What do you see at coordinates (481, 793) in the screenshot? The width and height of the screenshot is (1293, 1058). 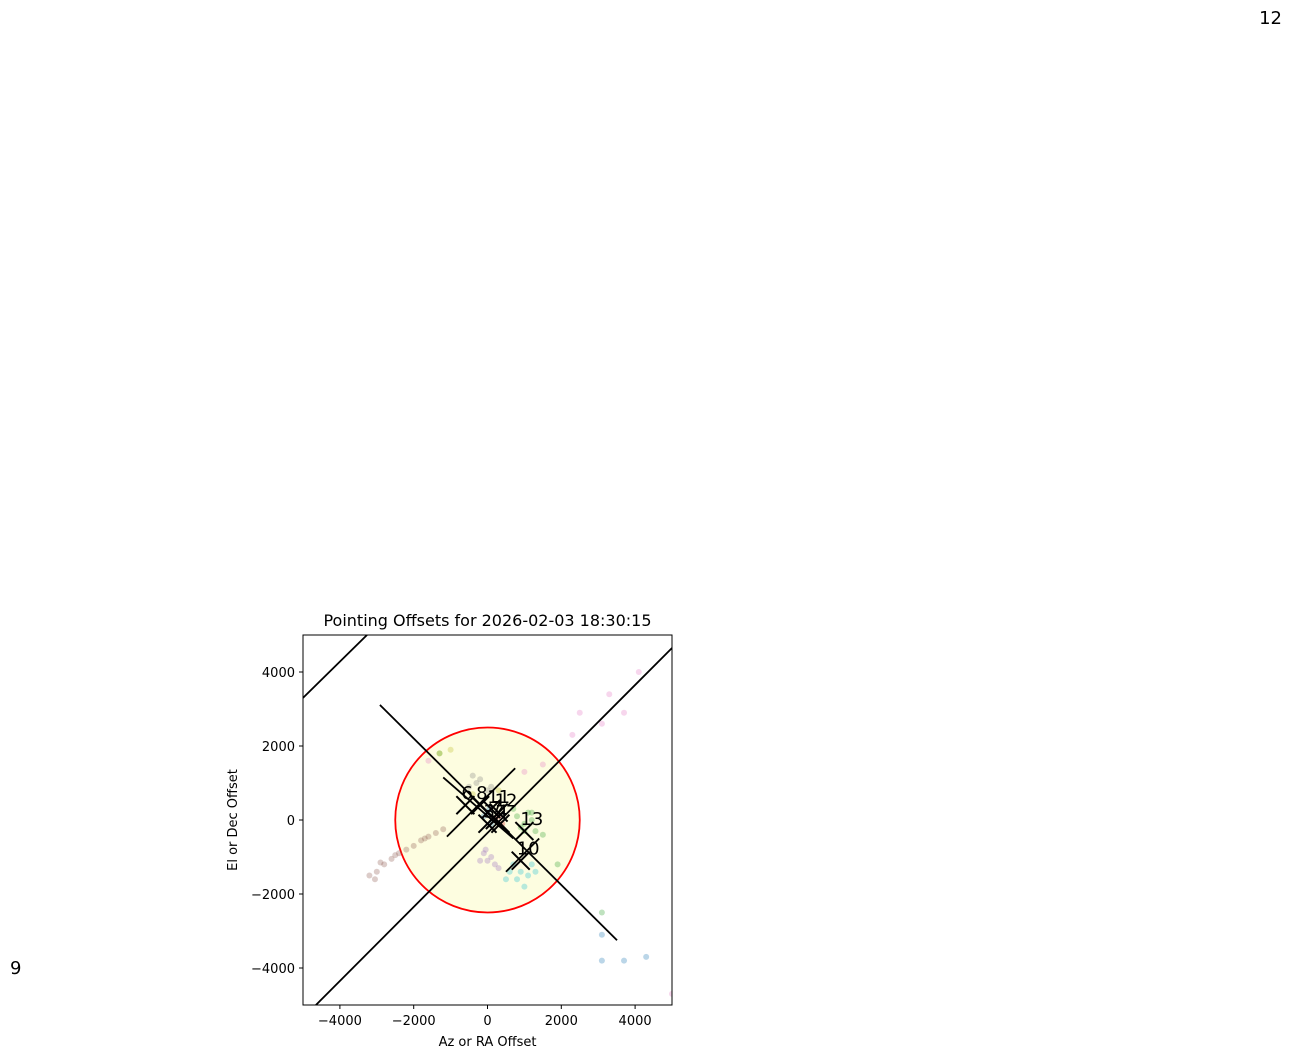 I see `marker-label: 8` at bounding box center [481, 793].